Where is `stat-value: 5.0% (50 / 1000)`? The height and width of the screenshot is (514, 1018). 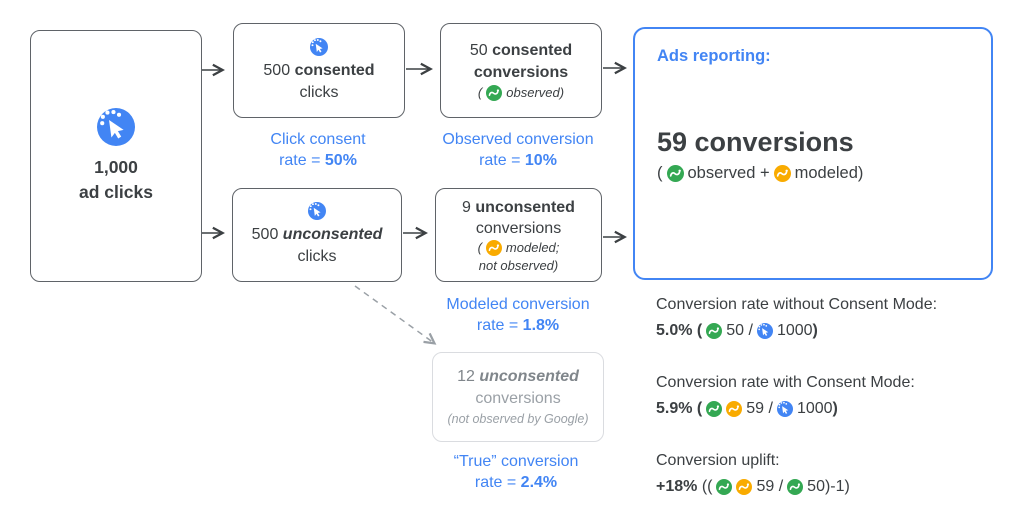
stat-value: 5.0% (50 / 1000) is located at coordinates (737, 330).